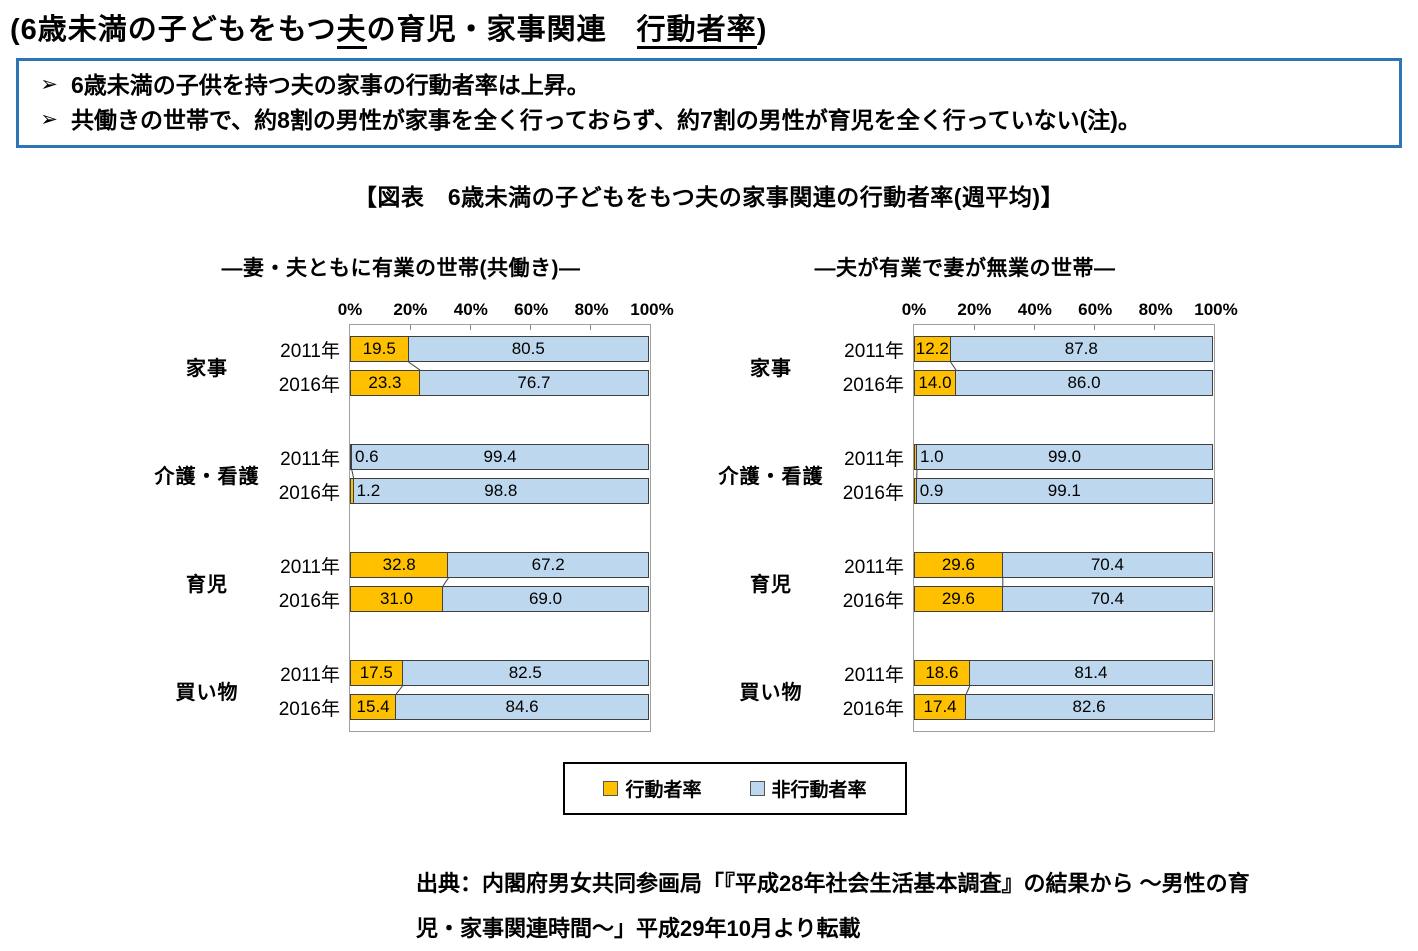 The width and height of the screenshot is (1418, 951). I want to click on page-title-middle: の育児・家事関連, so click(502, 30).